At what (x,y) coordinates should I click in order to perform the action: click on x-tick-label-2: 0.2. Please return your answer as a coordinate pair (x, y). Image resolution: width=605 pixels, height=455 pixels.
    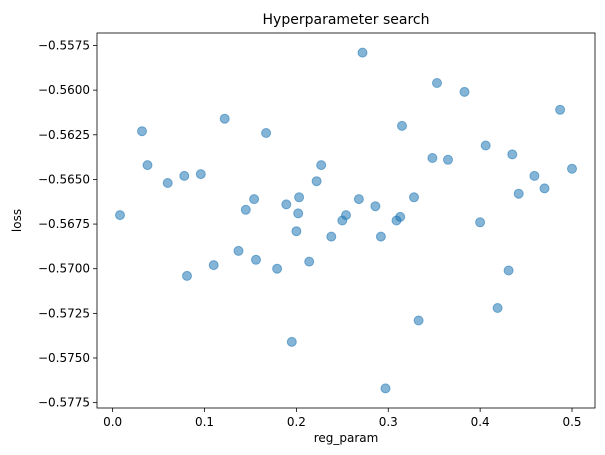
    Looking at the image, I should click on (296, 422).